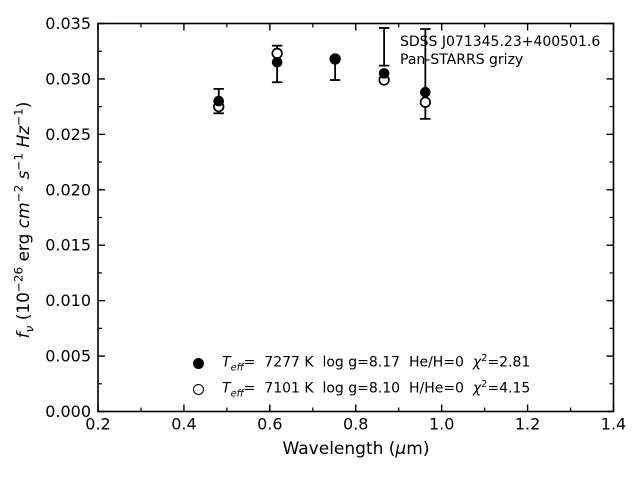 The image size is (640, 480). I want to click on annotation-object-name: SDSS J071345.23+400501.6, so click(500, 42).